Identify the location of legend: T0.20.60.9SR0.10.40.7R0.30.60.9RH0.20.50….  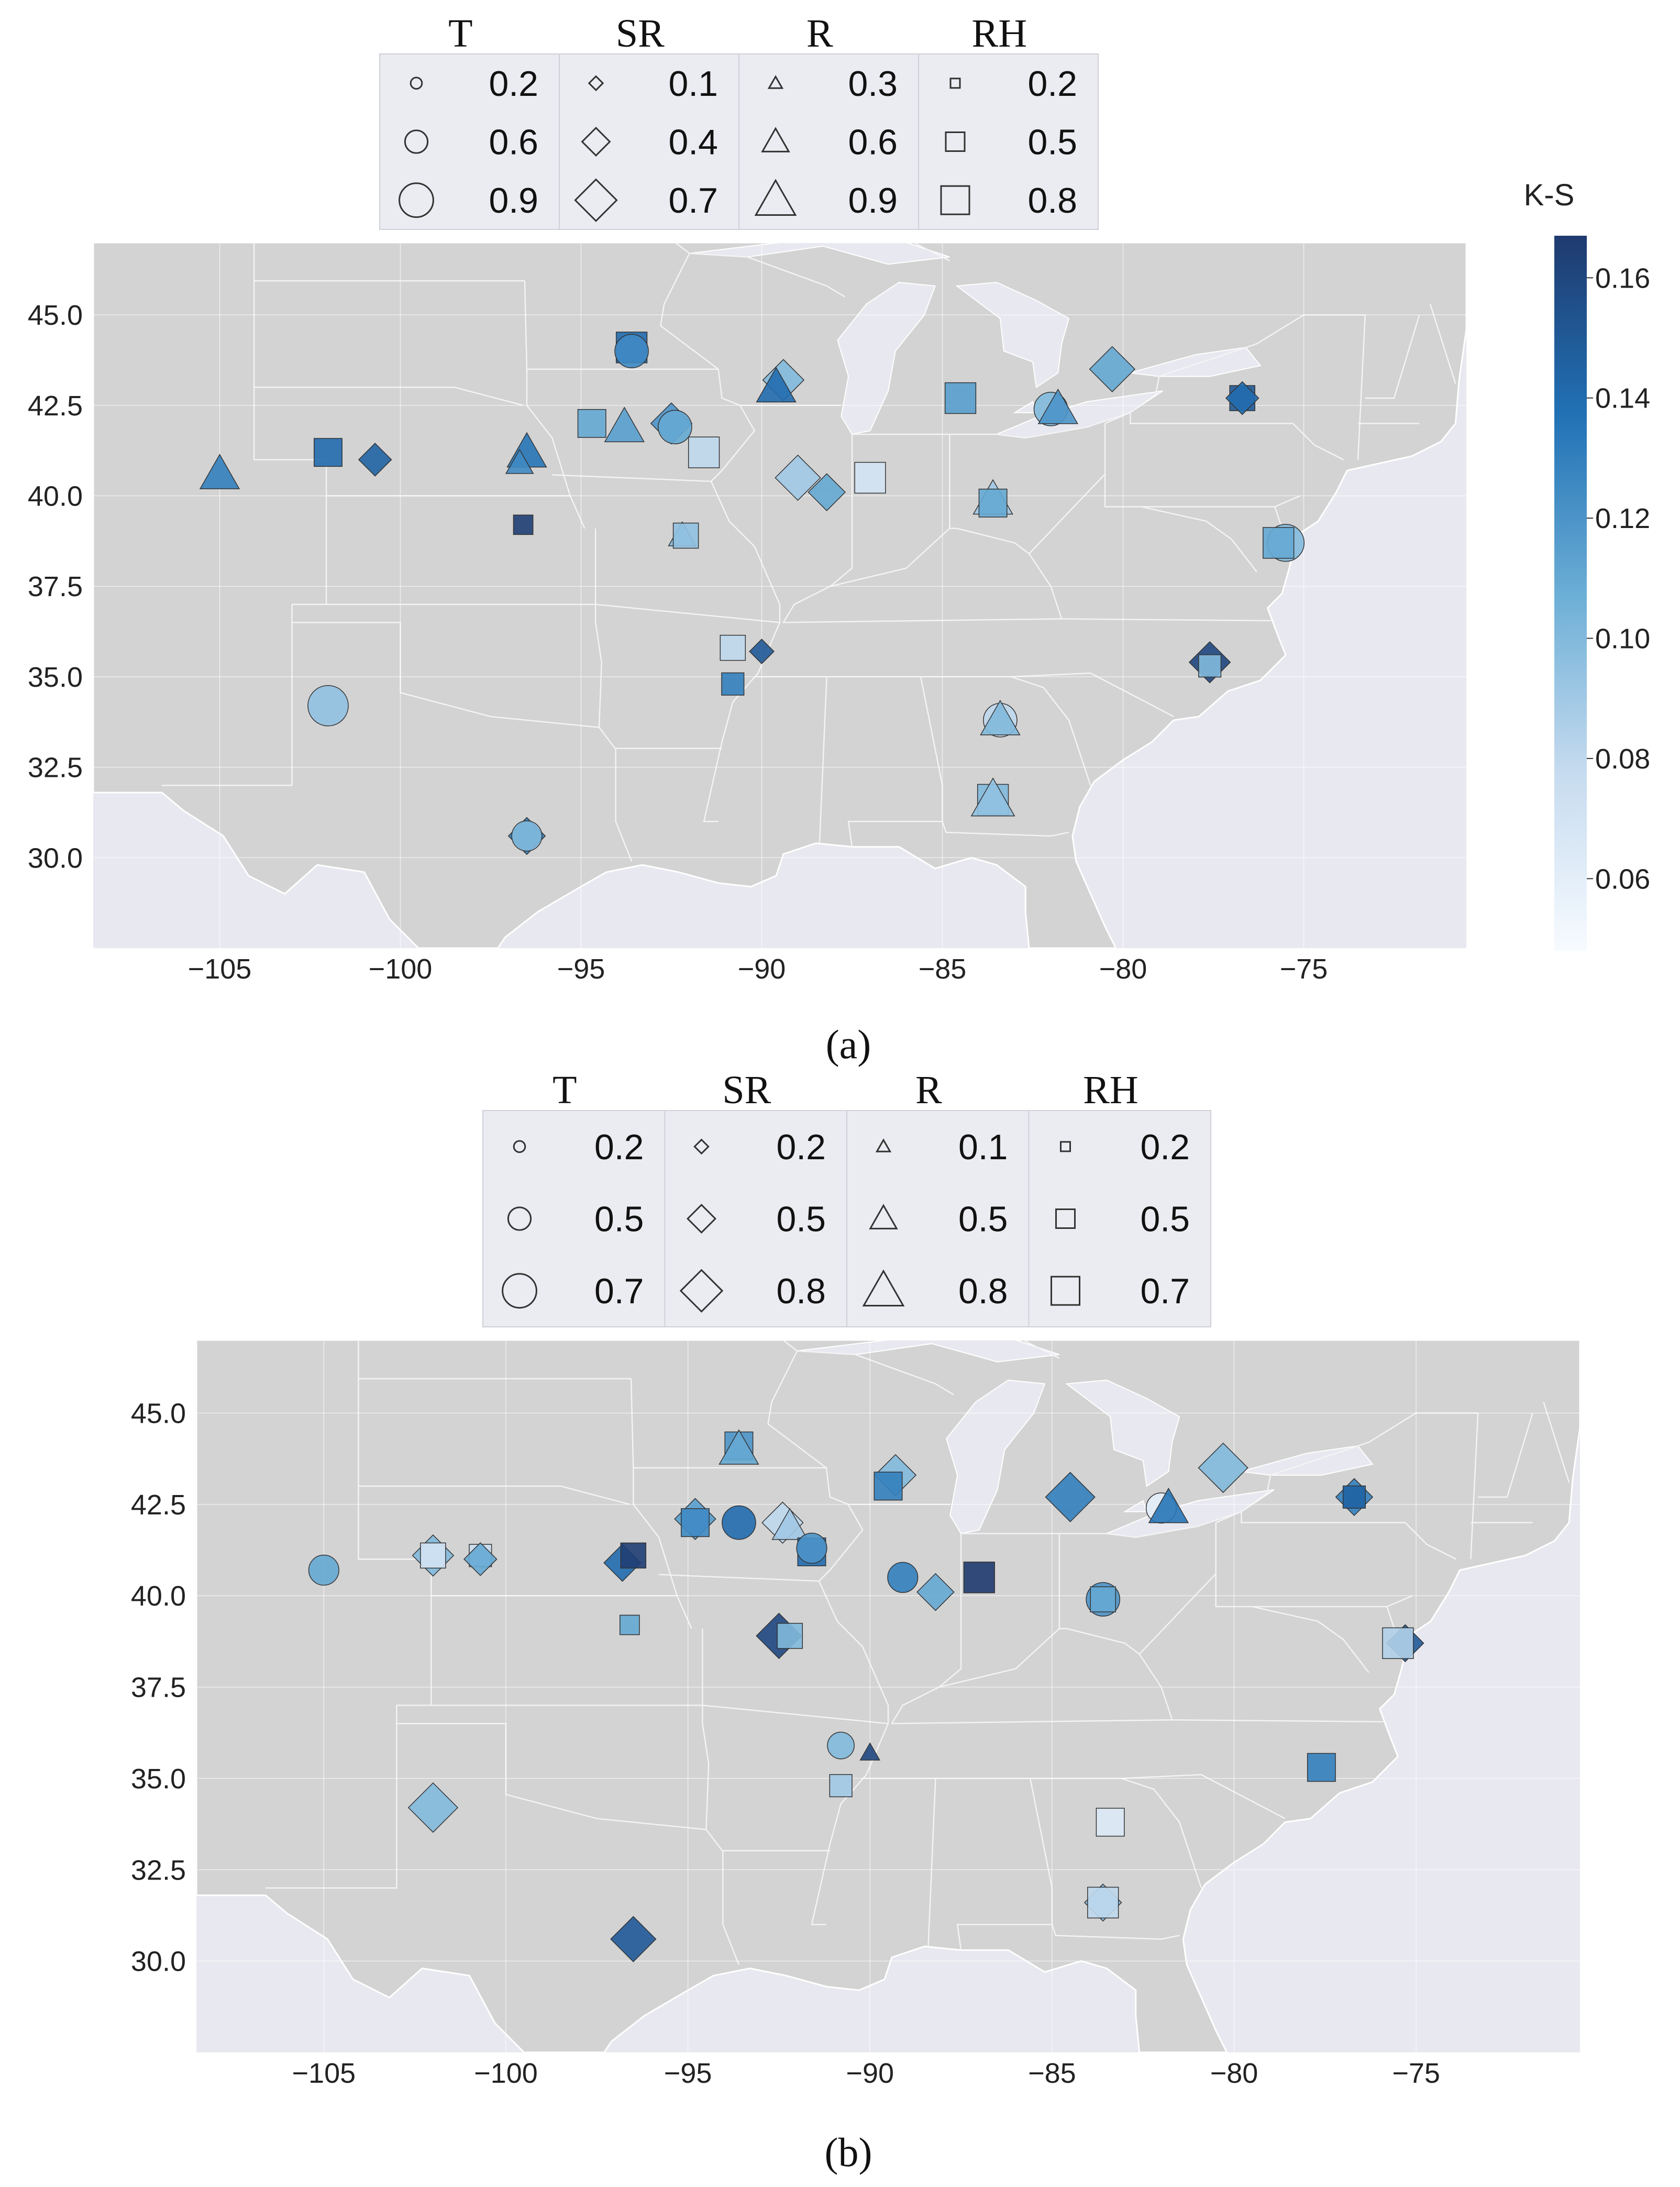
(739, 121).